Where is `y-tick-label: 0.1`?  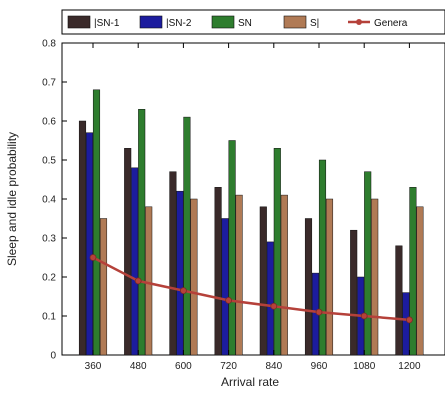
y-tick-label: 0.1 is located at coordinates (49, 317).